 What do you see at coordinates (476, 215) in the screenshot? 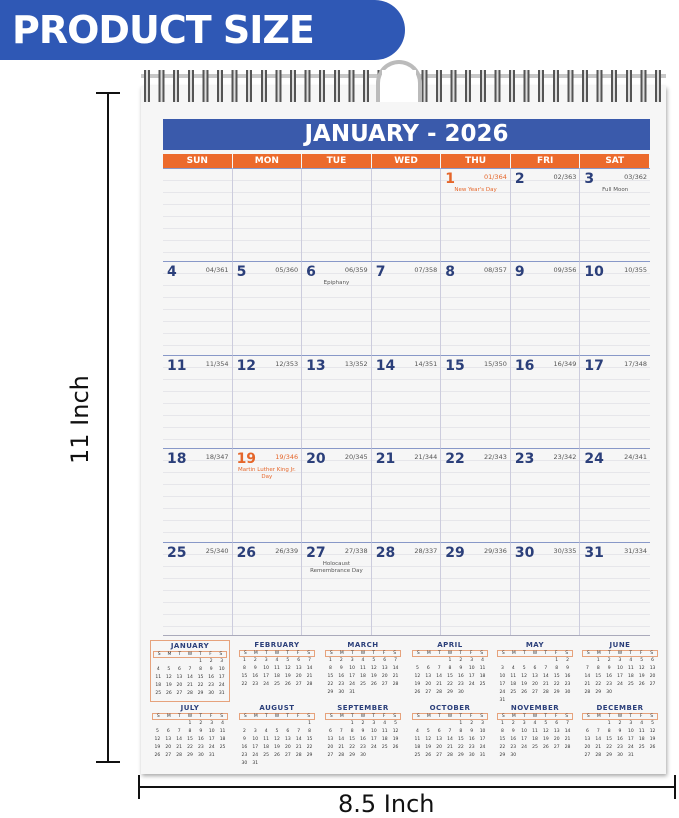
I see `day-cell: 1 01/364 New Year's Day` at bounding box center [476, 215].